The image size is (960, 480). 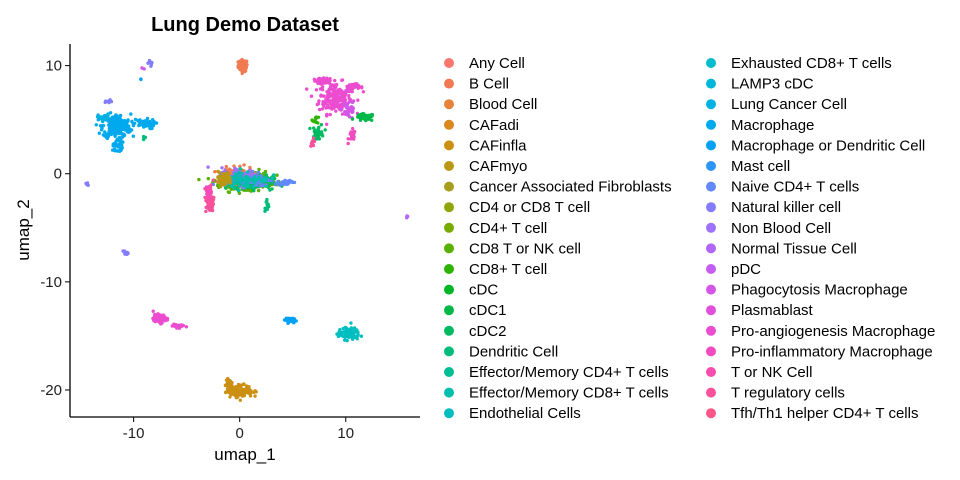 I want to click on legend-item: Macrophage, so click(x=760, y=125).